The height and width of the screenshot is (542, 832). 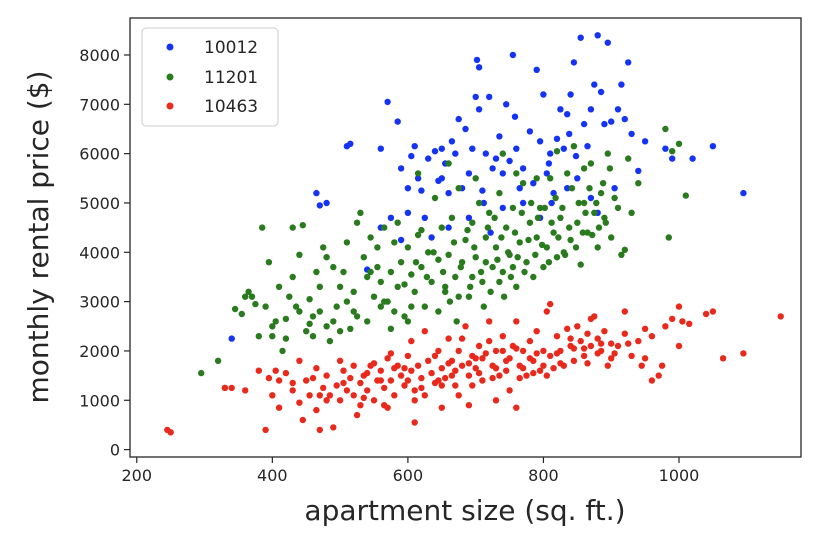 I want to click on x-axis-label: apartment size (sq. ft.), so click(x=464, y=510).